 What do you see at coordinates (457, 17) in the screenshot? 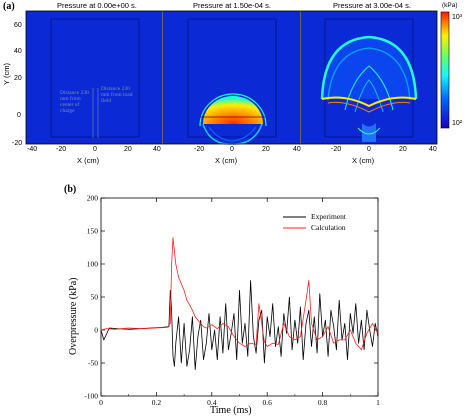
I see `colorbar-max: 10³` at bounding box center [457, 17].